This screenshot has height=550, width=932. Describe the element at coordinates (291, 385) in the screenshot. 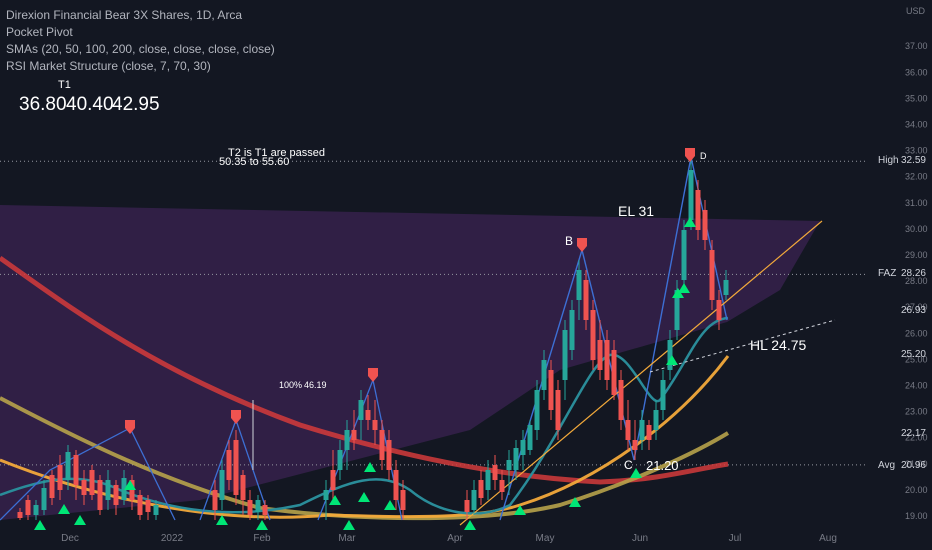

I see `pct-annotation: 100%` at that location.